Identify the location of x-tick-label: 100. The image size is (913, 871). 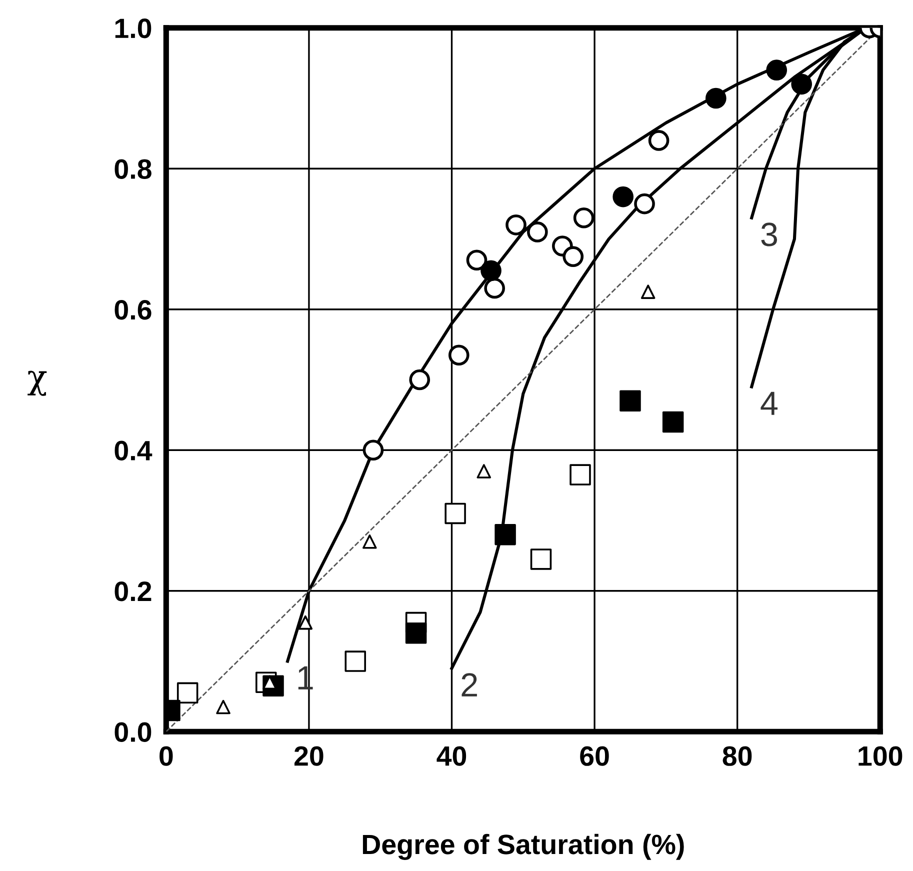
(880, 756).